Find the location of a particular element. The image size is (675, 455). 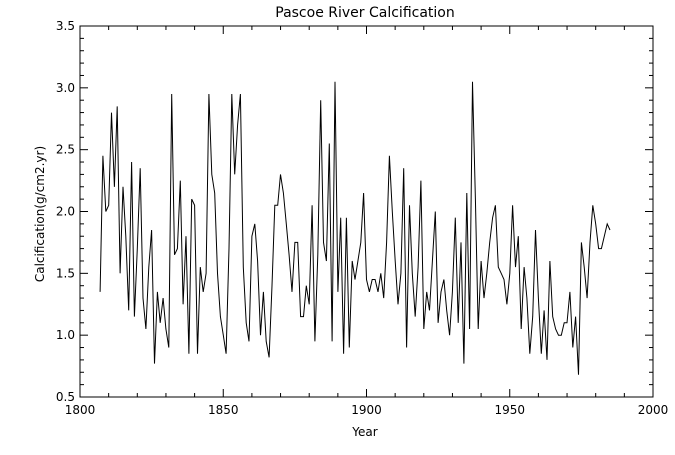

x-axis-label: Year is located at coordinates (364, 432).